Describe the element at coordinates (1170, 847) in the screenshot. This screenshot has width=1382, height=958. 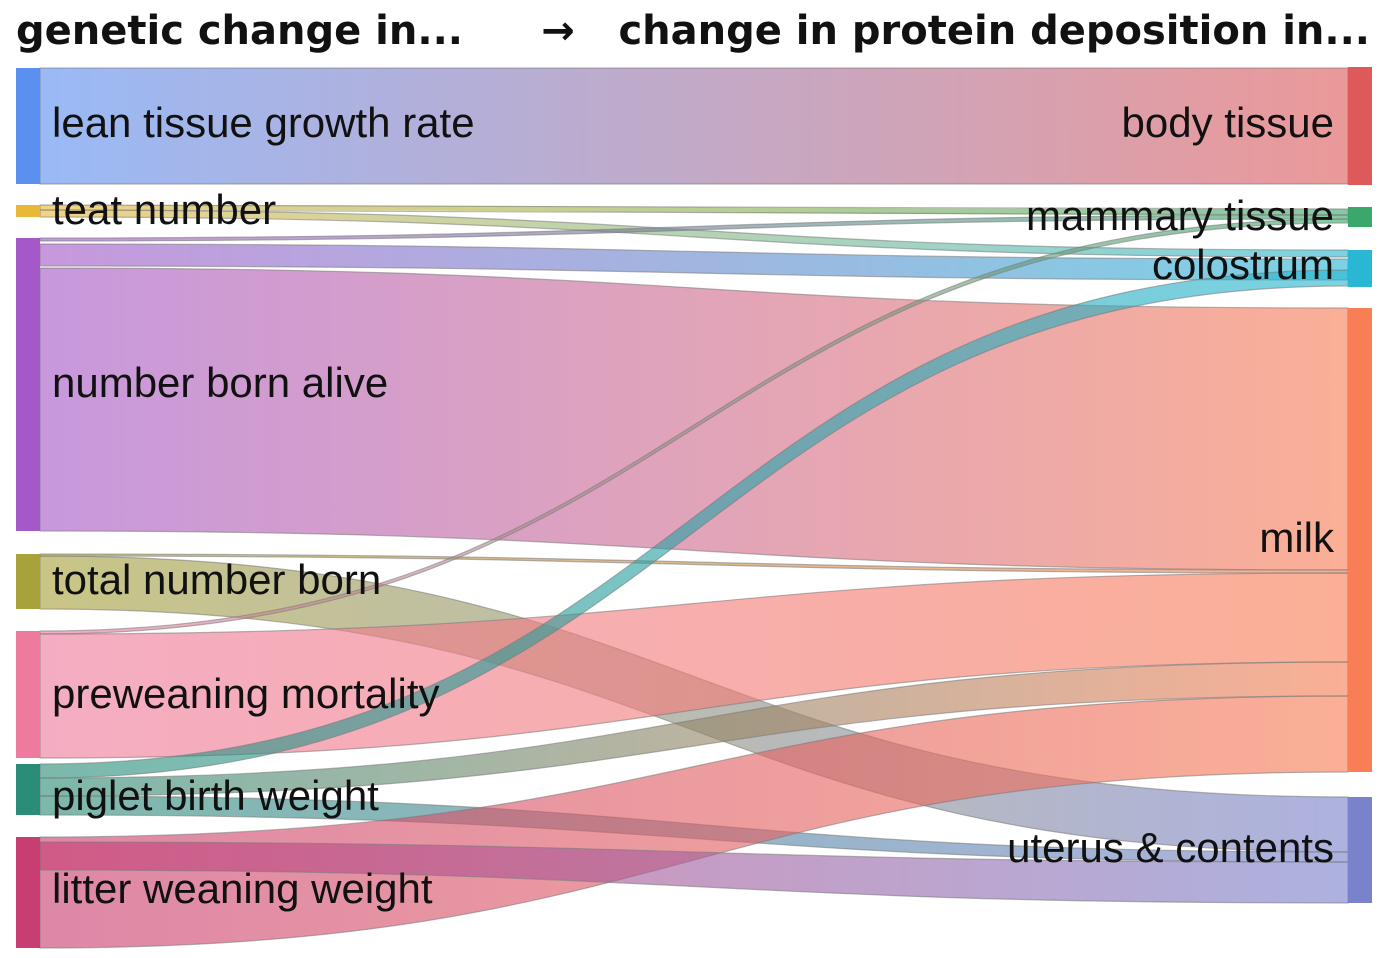
I see `target-label-ut: uterus & contents` at that location.